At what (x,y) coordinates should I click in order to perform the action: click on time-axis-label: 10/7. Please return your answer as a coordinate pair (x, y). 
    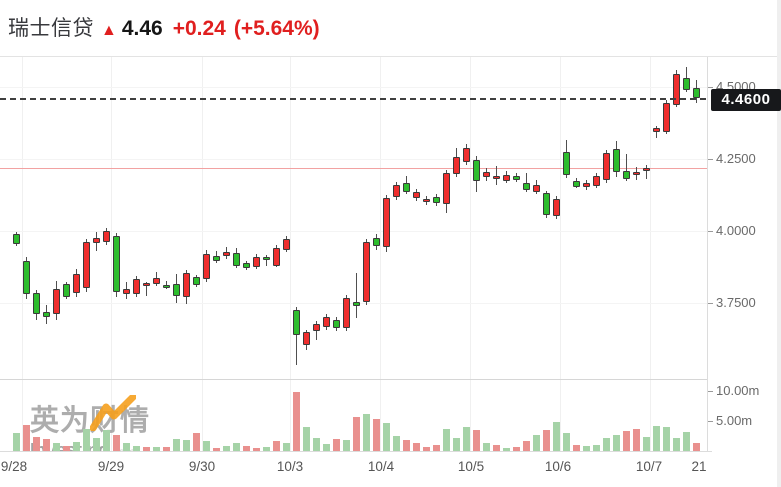
    Looking at the image, I should click on (649, 466).